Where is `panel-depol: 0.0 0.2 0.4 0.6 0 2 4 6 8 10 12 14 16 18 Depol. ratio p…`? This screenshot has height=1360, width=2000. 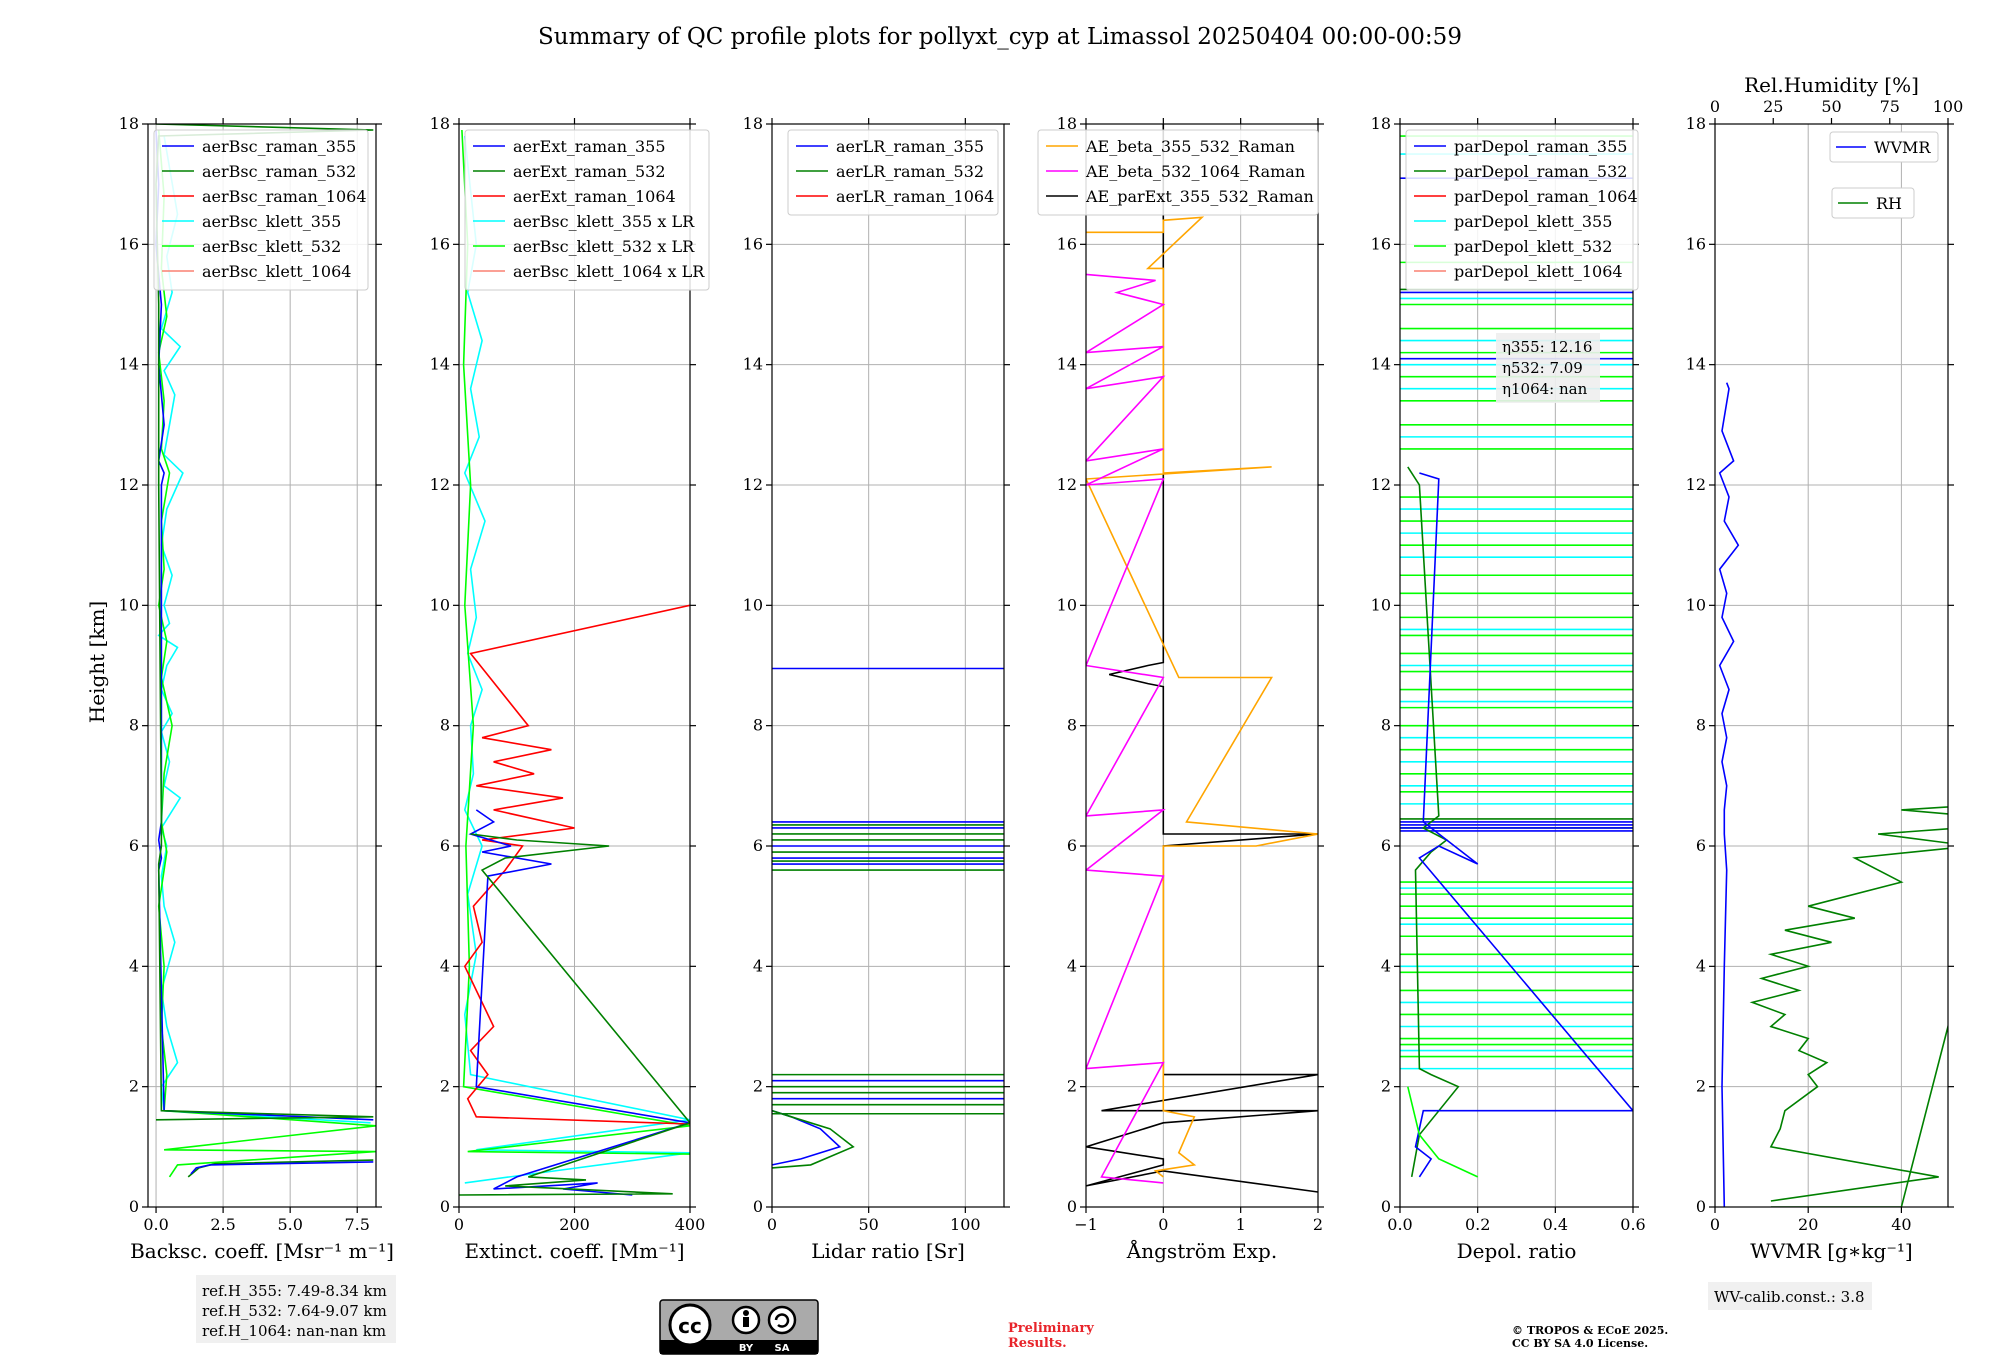
panel-depol: 0.0 0.2 0.4 0.6 0 2 4 6 8 10 12 14 16 18 Depol. ratio p… is located at coordinates (1508, 688).